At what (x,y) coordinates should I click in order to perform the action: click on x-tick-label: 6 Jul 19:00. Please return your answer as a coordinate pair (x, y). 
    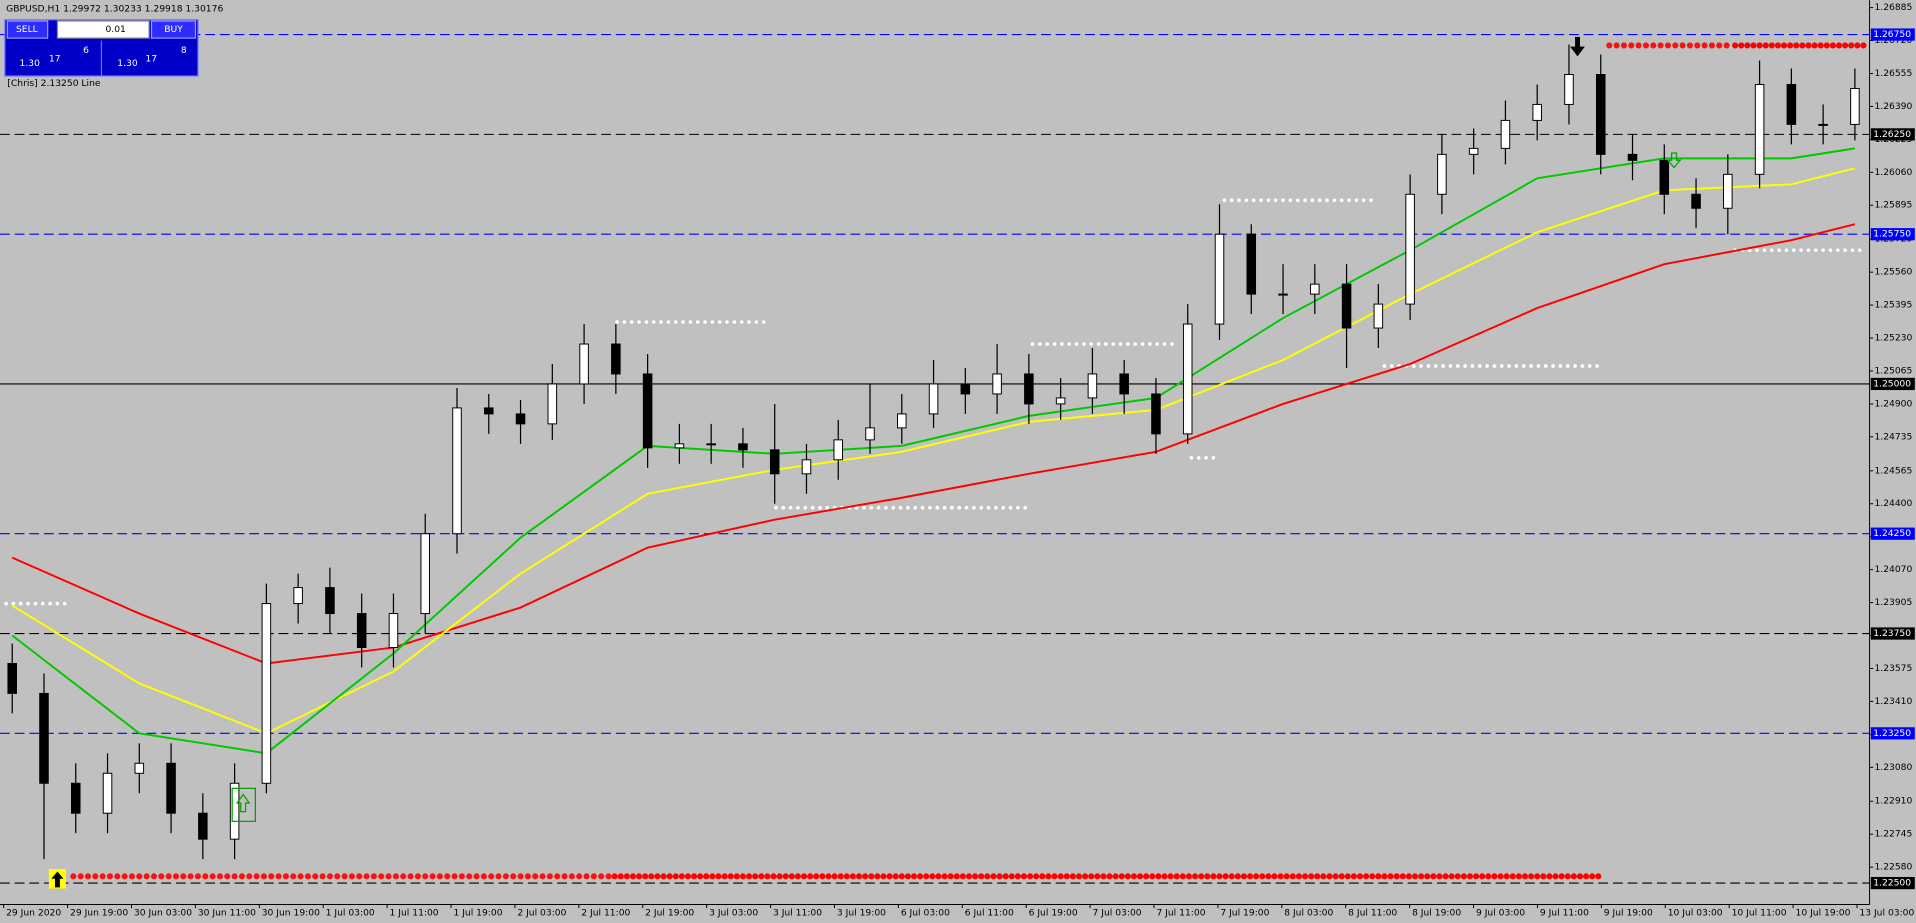
    Looking at the image, I should click on (1053, 913).